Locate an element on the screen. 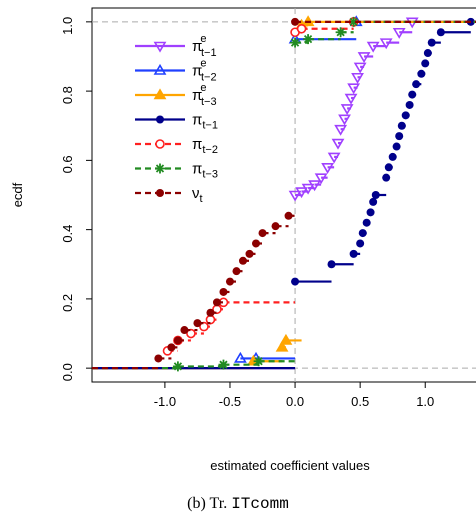 This screenshot has height=527, width=476. legend-label: πe t−3 is located at coordinates (204, 95).